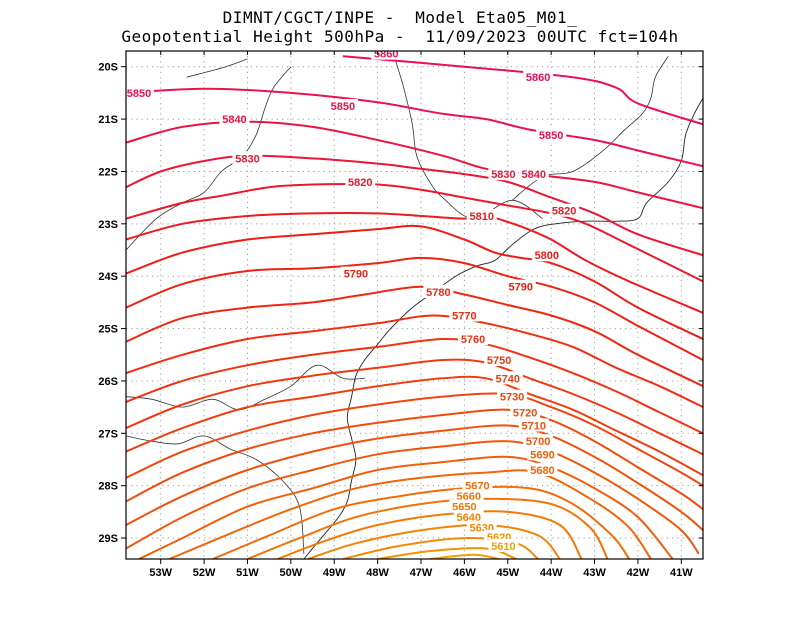  What do you see at coordinates (108, 382) in the screenshot?
I see `lat-tick-label: 26S` at bounding box center [108, 382].